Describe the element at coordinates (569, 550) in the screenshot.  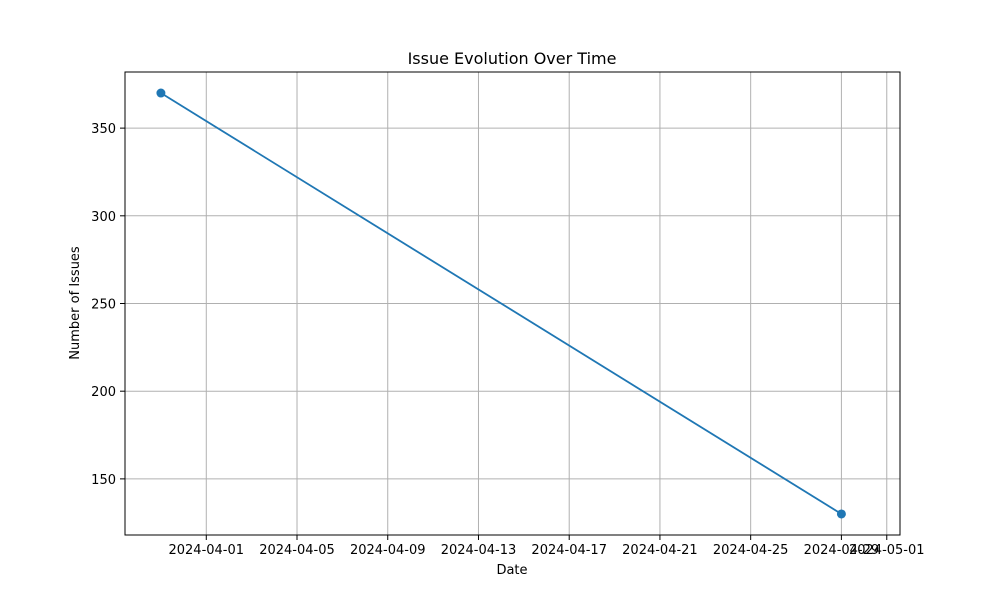
I see `x-tick-label: 2024-04-17` at that location.